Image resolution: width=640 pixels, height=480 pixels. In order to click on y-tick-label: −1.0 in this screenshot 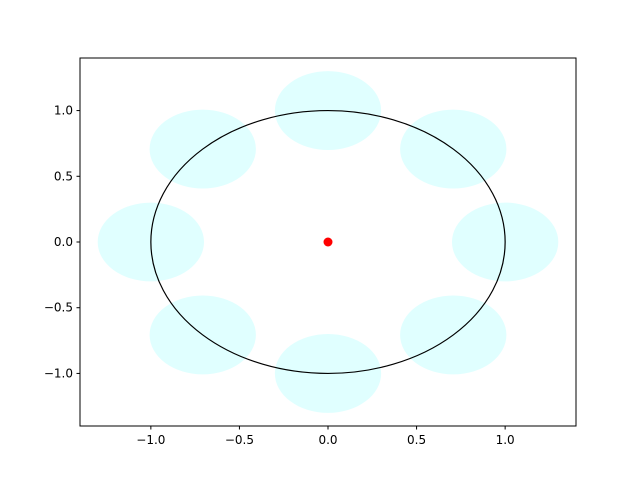, I will do `click(58, 373)`.